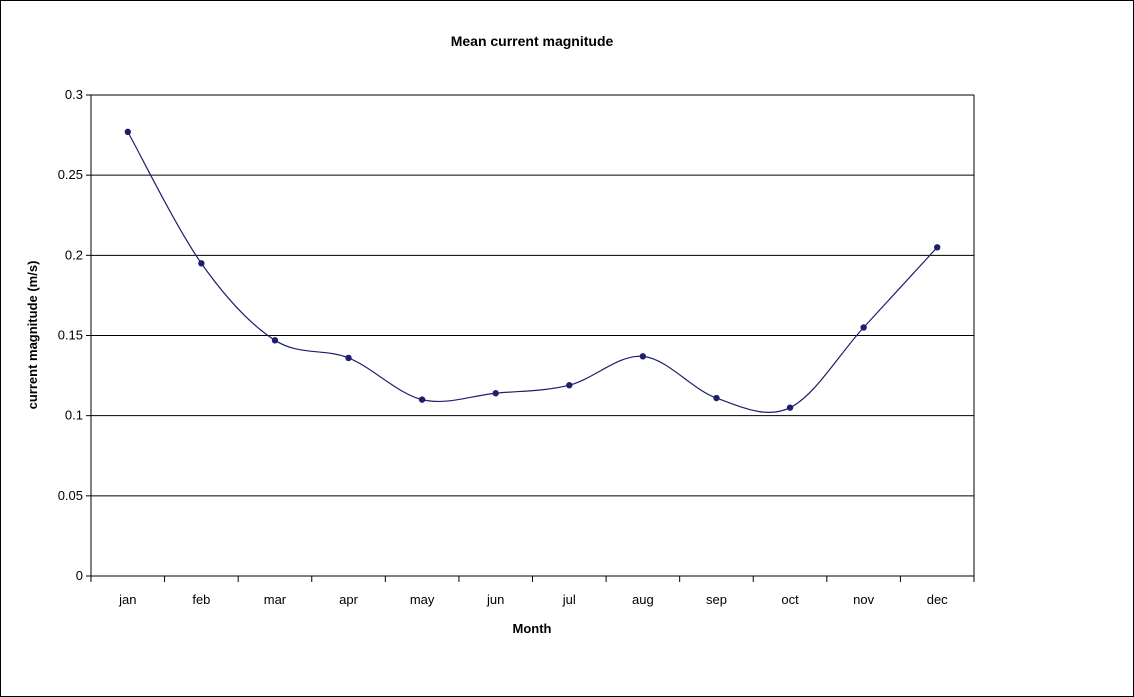  Describe the element at coordinates (716, 599) in the screenshot. I see `x-tick-label: sep` at that location.